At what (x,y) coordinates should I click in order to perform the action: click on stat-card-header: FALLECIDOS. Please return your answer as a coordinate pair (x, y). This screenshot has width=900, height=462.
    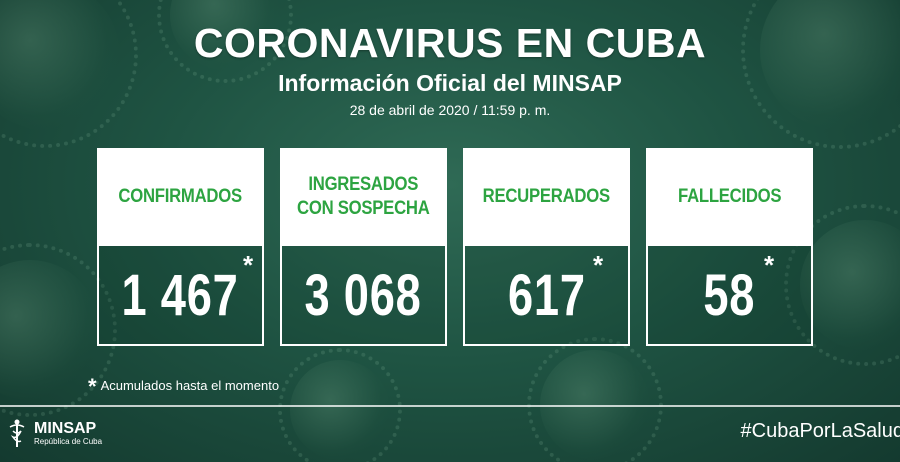
    Looking at the image, I should click on (729, 197).